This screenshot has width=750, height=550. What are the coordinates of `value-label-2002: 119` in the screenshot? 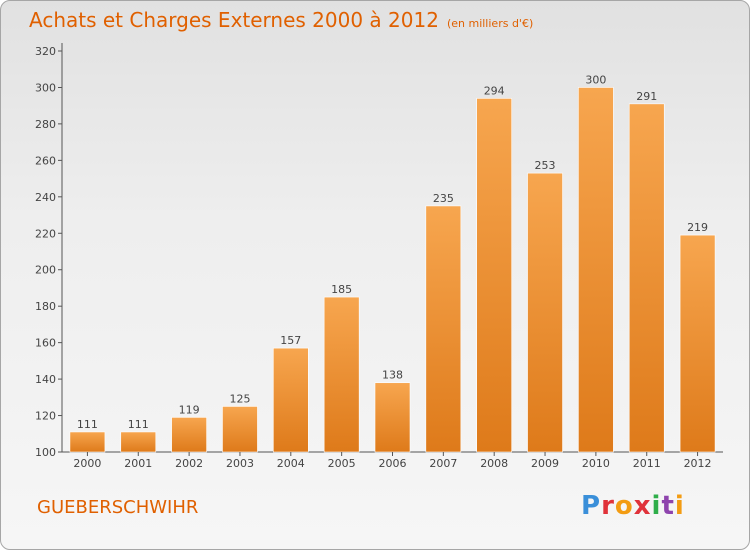 It's located at (189, 409).